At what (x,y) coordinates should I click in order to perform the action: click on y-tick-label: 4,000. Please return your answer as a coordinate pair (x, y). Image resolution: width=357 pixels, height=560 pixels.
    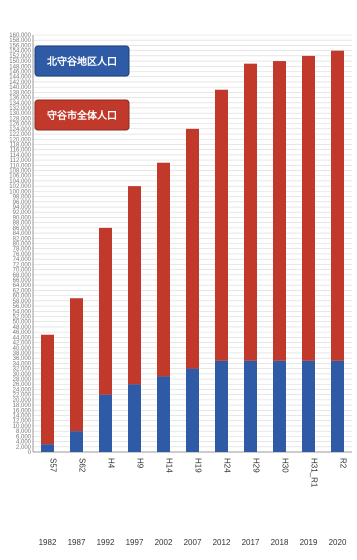
    Looking at the image, I should click on (24, 443).